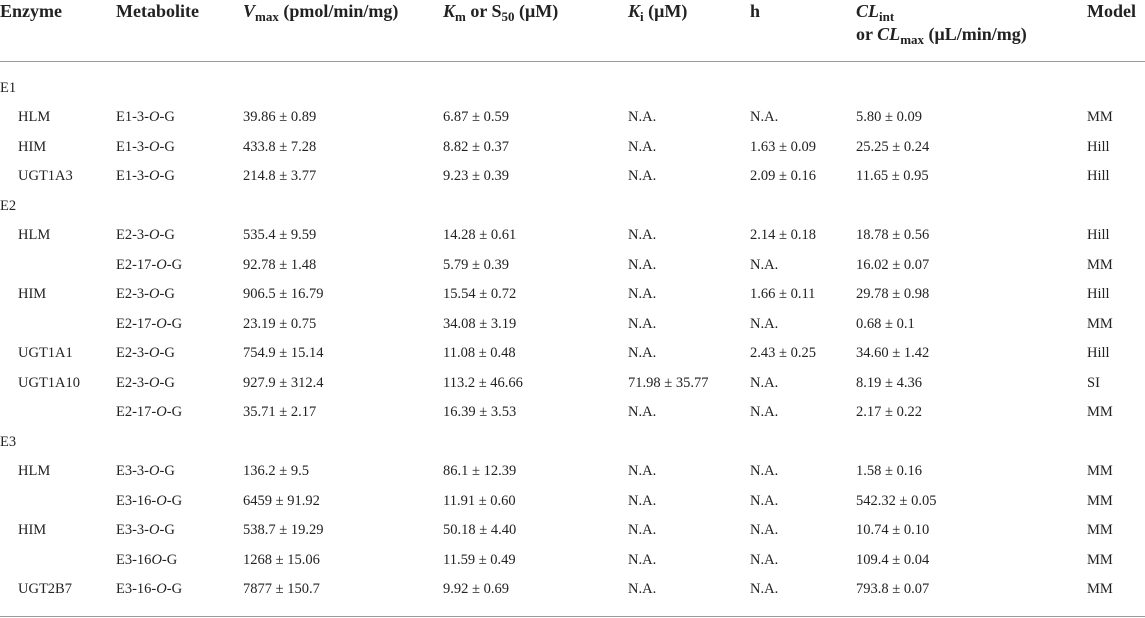  I want to click on cell-km: 9.92 ± 0.69, so click(476, 589).